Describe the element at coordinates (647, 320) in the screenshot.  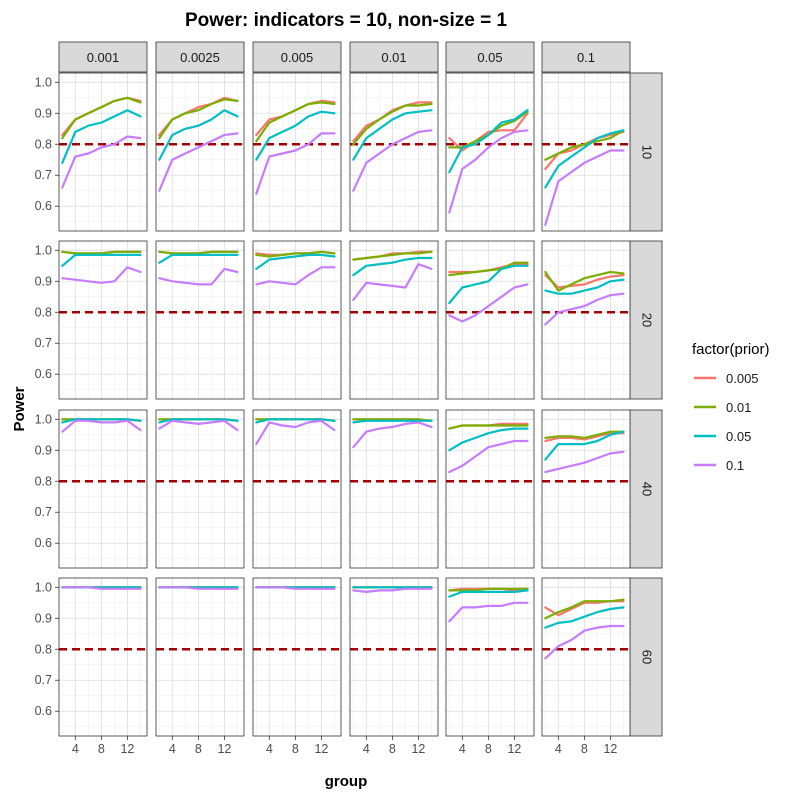
I see `row-strip-label: 20` at that location.